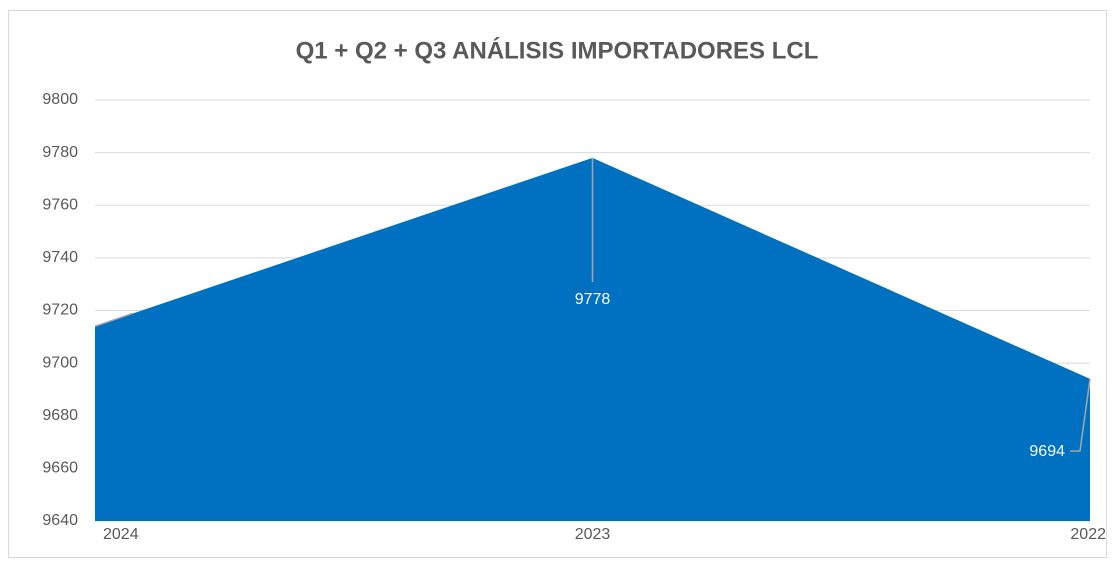  What do you see at coordinates (60, 99) in the screenshot?
I see `y-tick-label: 9800` at bounding box center [60, 99].